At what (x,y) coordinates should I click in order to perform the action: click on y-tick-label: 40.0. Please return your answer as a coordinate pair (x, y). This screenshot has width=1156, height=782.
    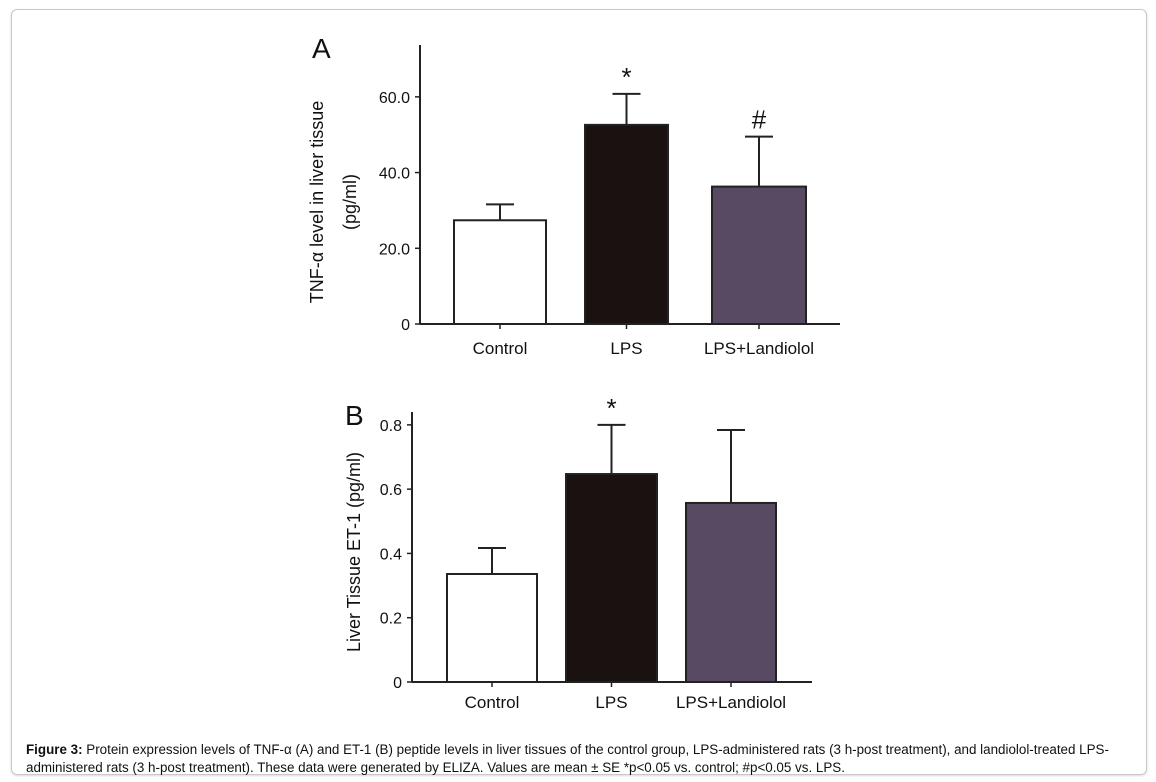
    Looking at the image, I should click on (394, 174).